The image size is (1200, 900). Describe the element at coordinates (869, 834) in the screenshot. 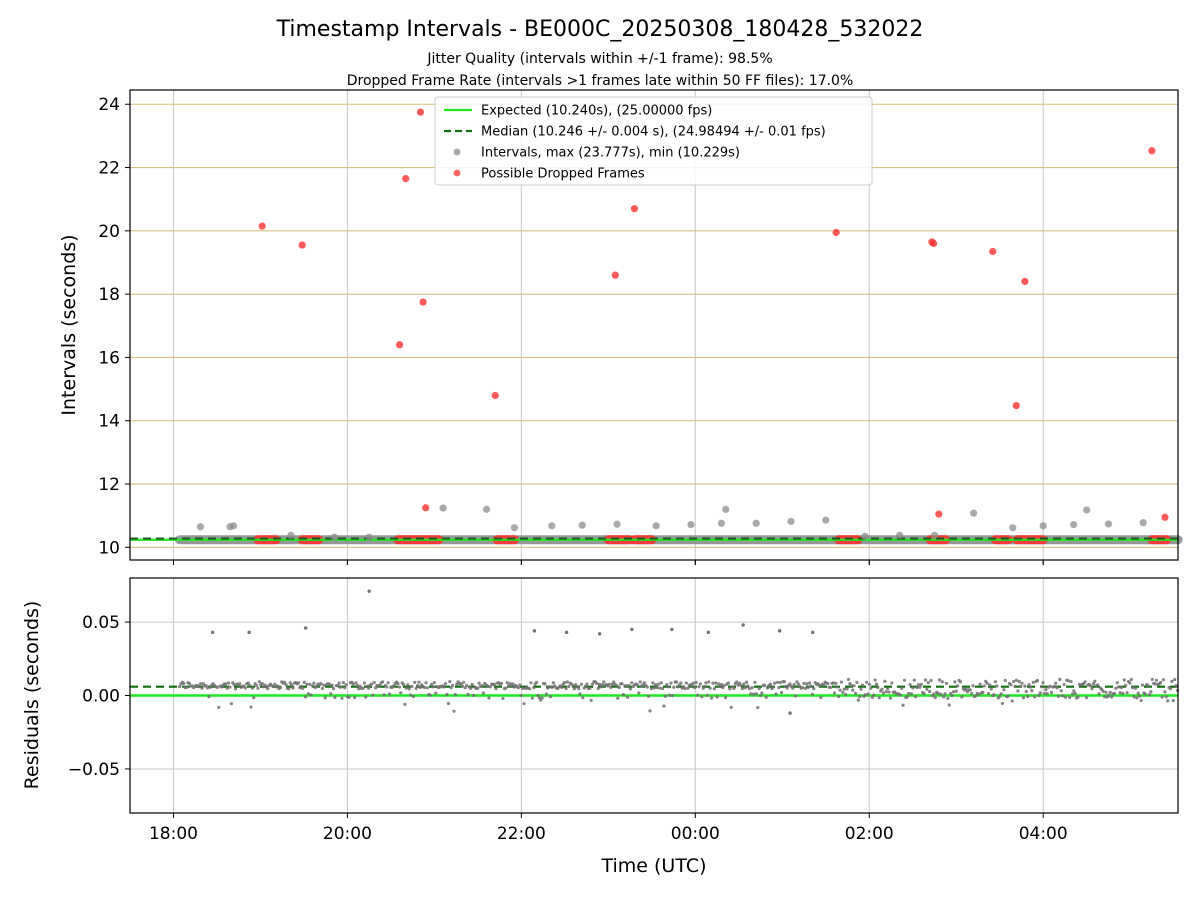

I see `residuals-x-tick-label: 02:00` at that location.